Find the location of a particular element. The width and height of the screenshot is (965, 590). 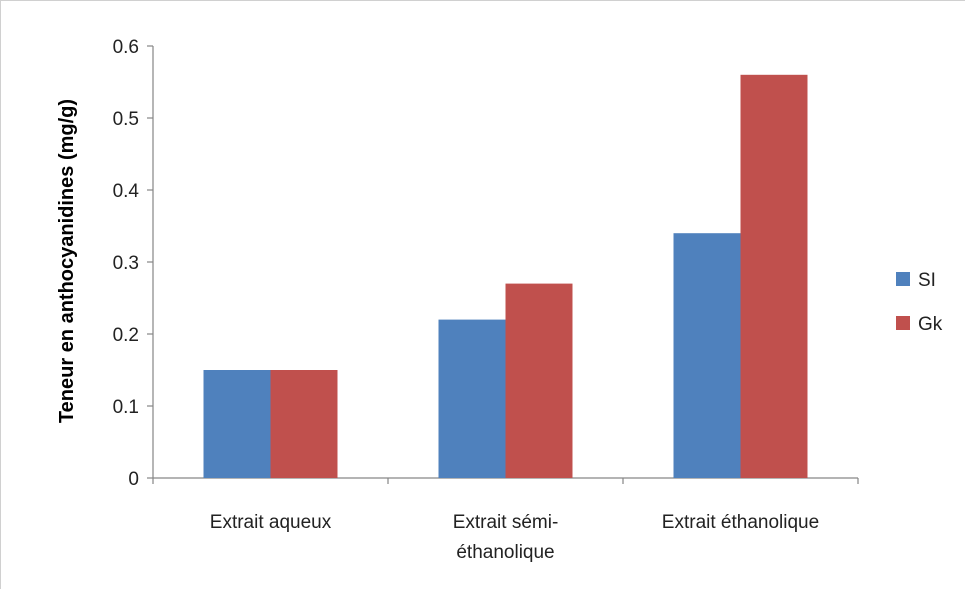

x-category-label: Extrait aqueux is located at coordinates (271, 522).